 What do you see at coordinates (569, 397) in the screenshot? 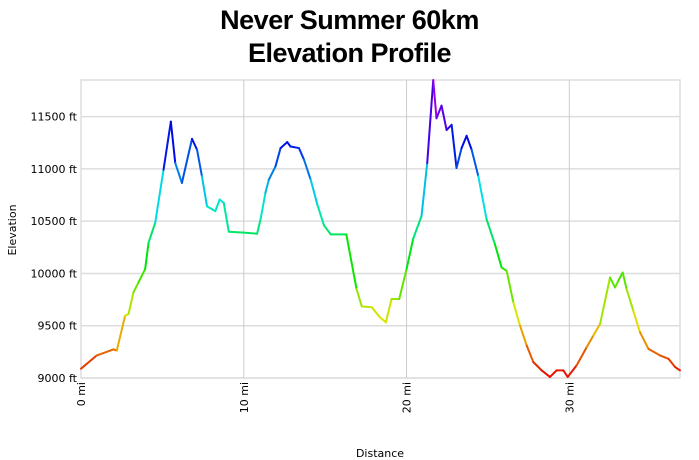
I see `x-tick-label: 30 mi` at bounding box center [569, 397].